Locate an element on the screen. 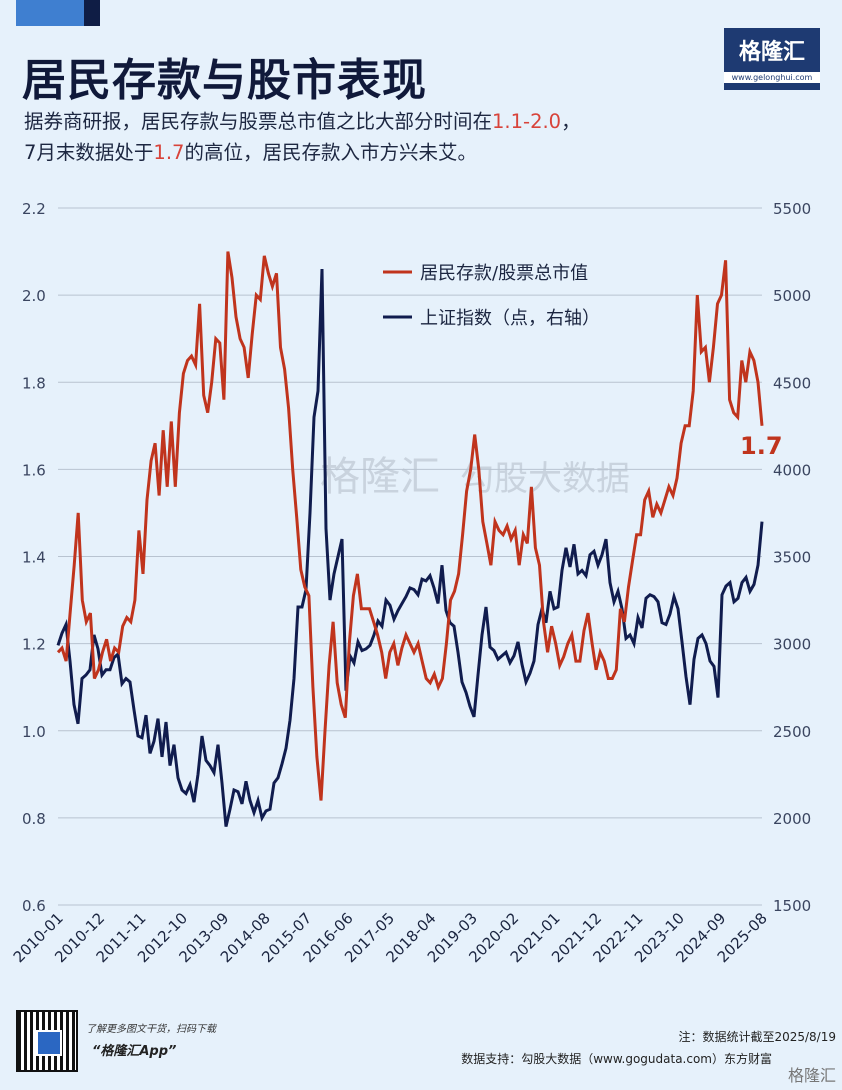  end-value-label: 1.7 is located at coordinates (761, 446).